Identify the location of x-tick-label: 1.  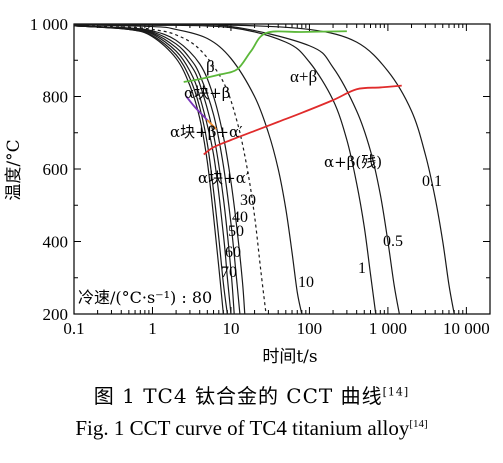
(152, 328).